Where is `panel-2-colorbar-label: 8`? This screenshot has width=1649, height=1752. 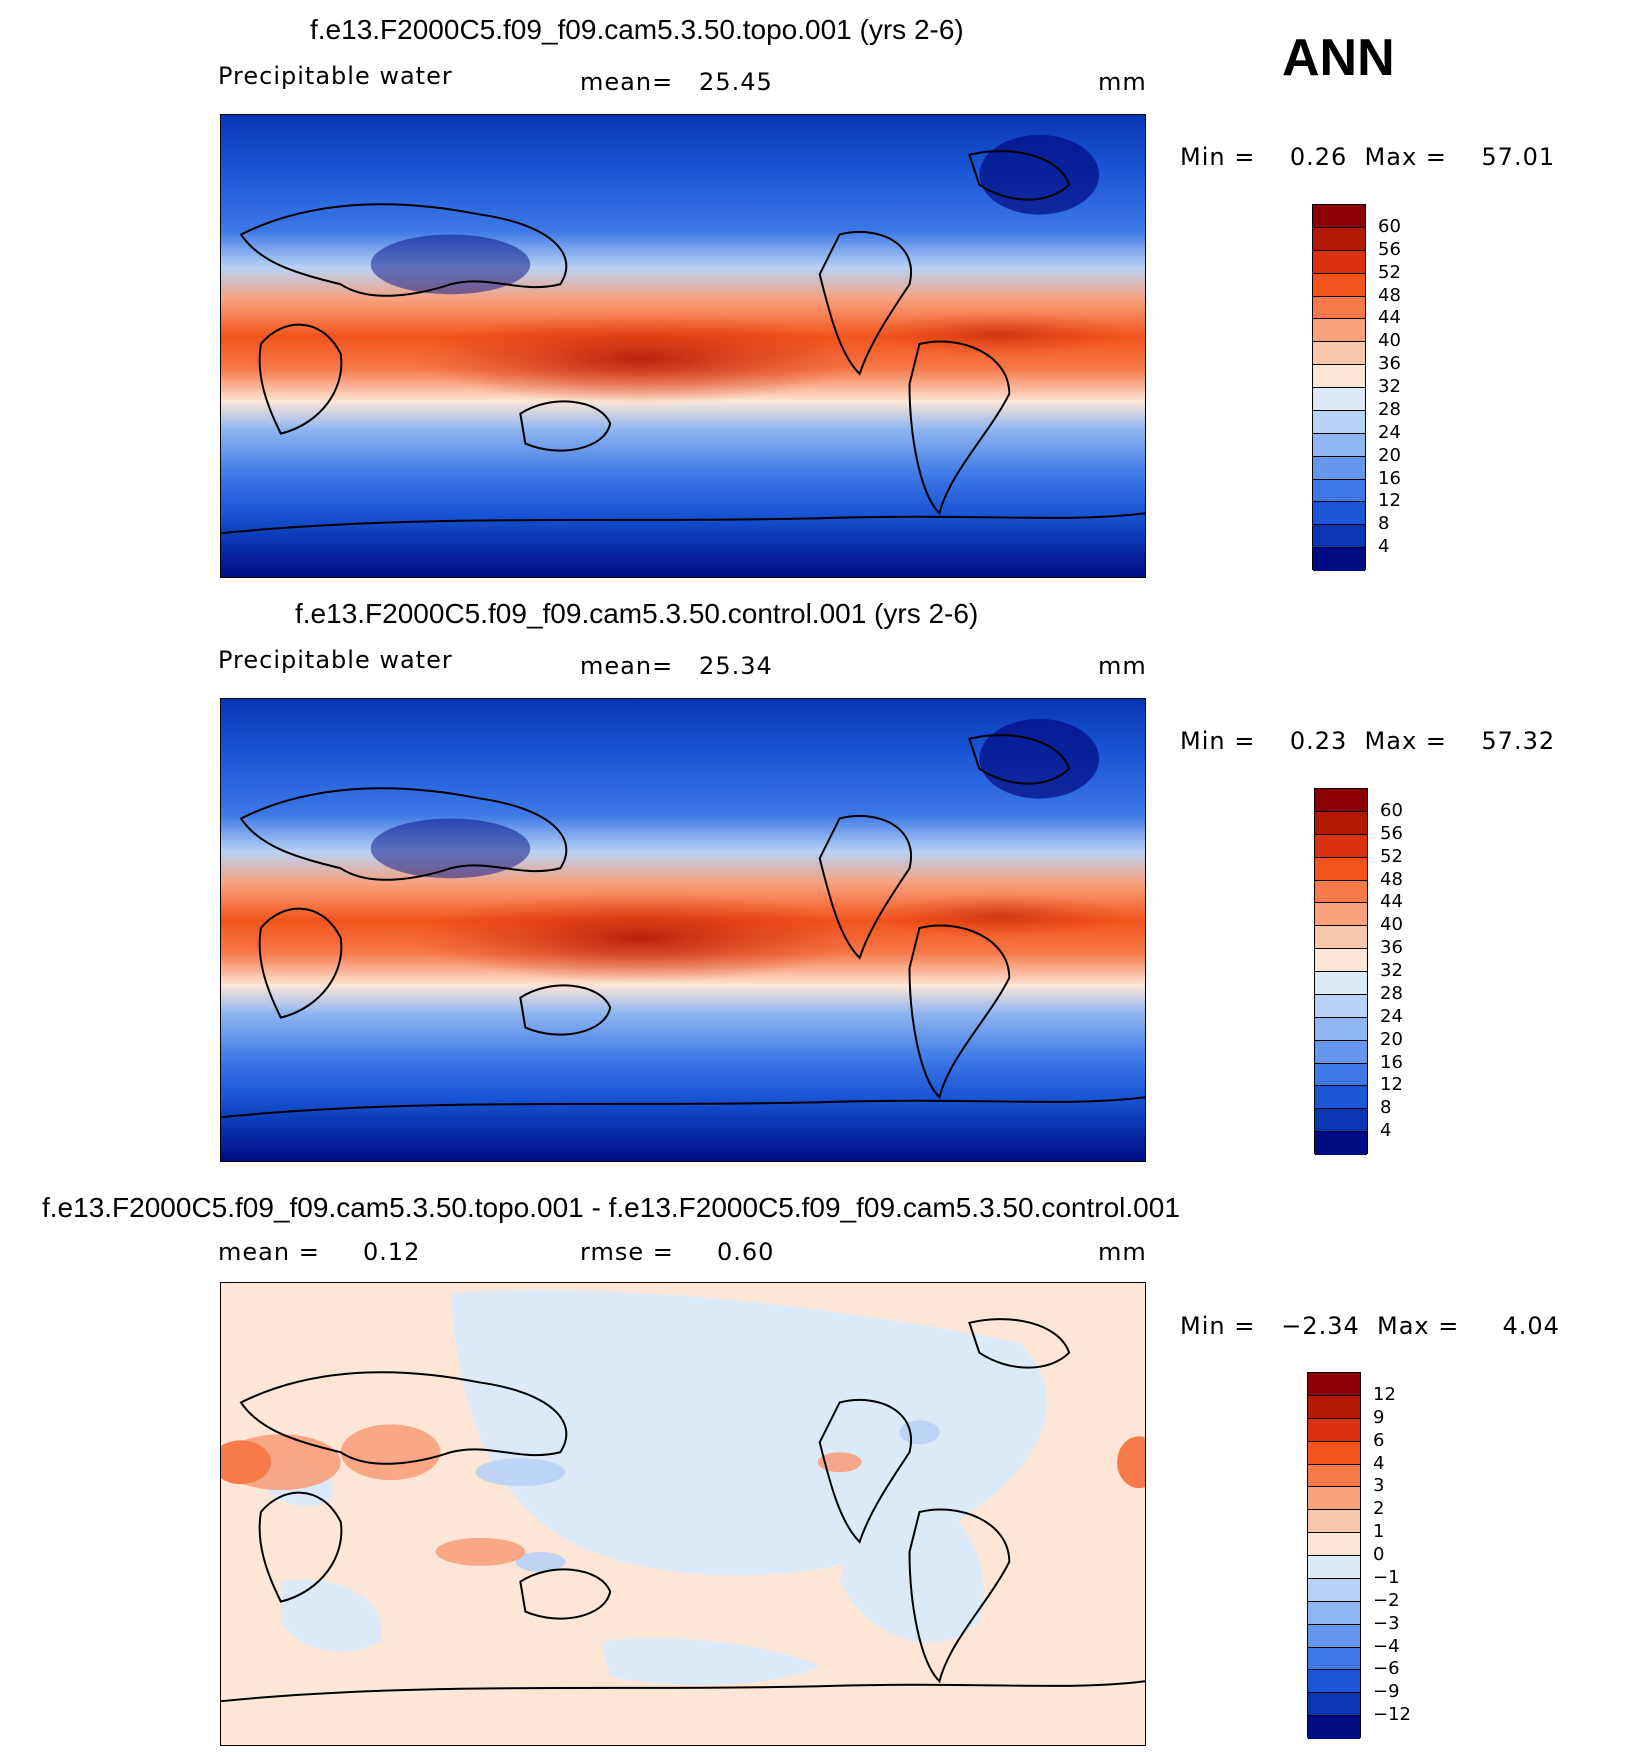 panel-2-colorbar-label: 8 is located at coordinates (1386, 1108).